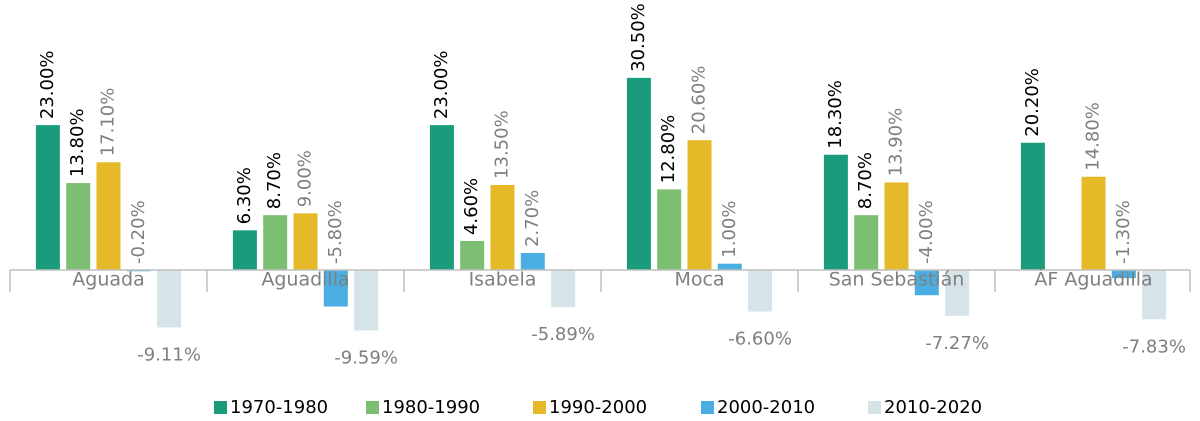  Describe the element at coordinates (305, 280) in the screenshot. I see `x-tick-label: Aguadilla` at that location.